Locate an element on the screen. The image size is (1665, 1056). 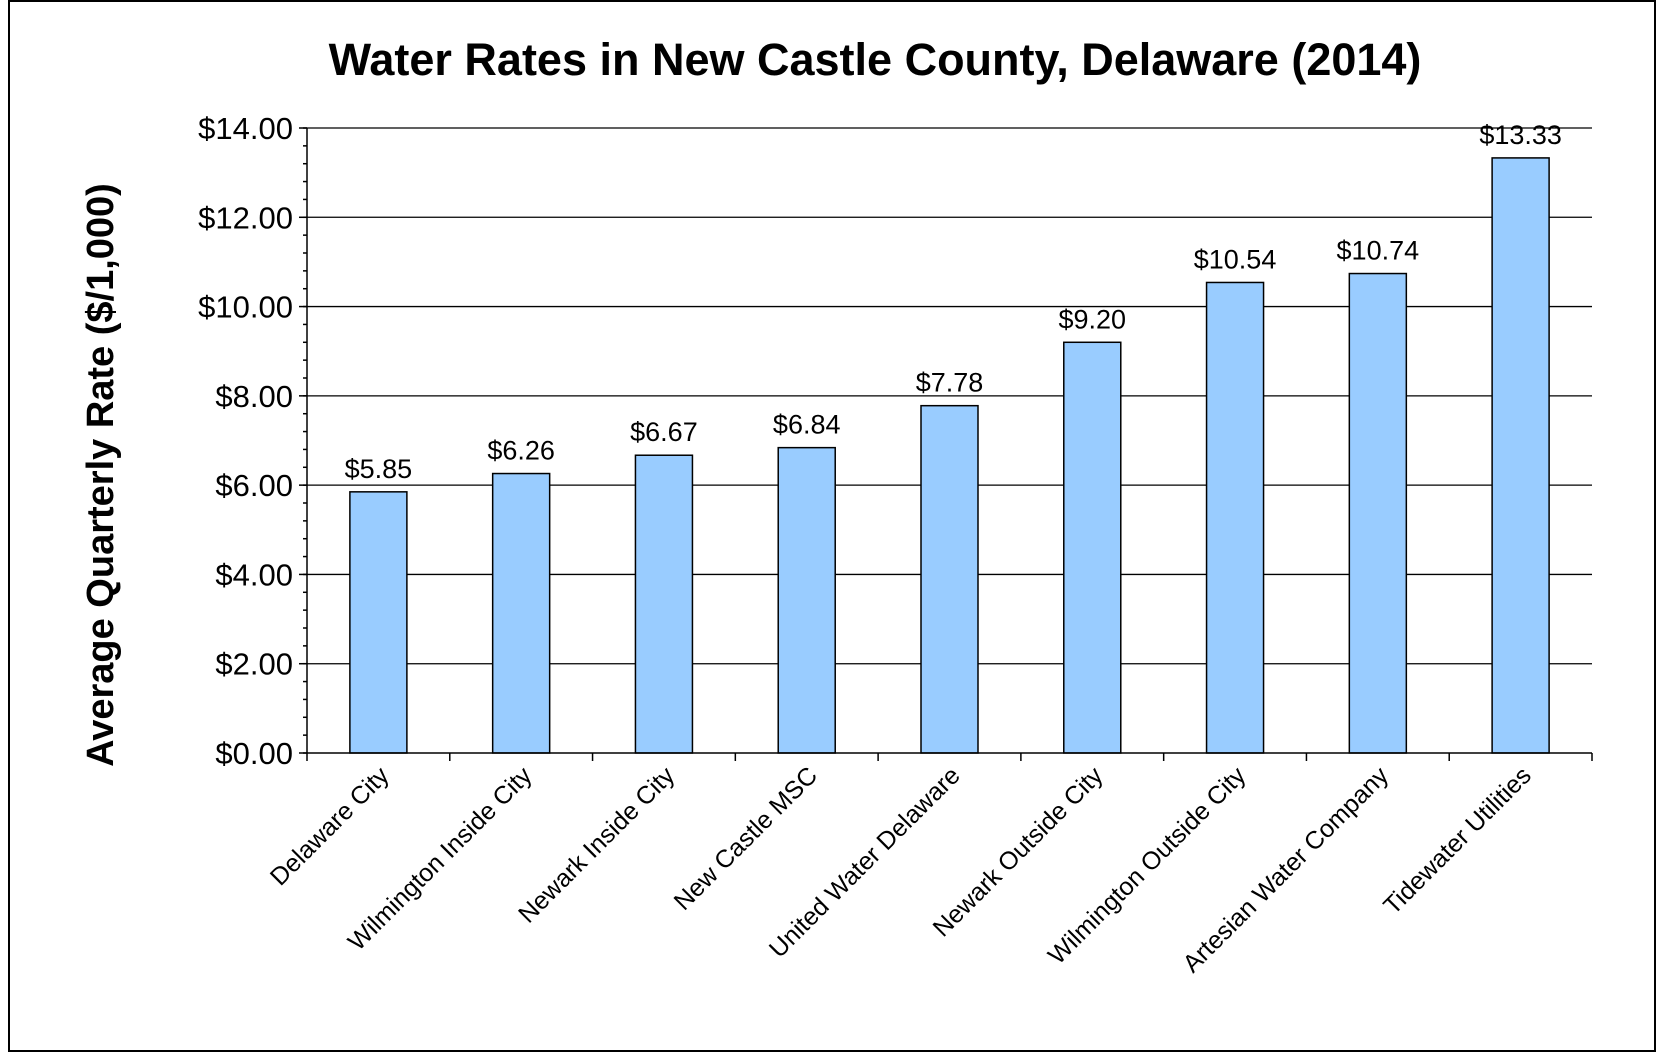
y-tick-label: $12.00 is located at coordinates (245, 217).